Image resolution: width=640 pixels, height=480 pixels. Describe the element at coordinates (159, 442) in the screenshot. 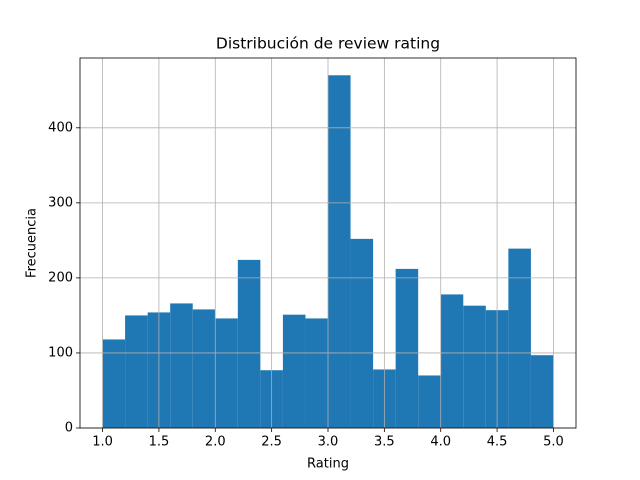

I see `x-tick-label: 1.5` at that location.